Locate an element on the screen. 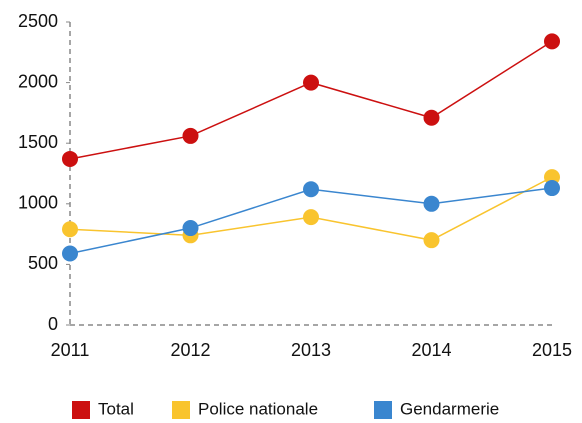 The image size is (582, 423). y-tick-label: 2500 is located at coordinates (38, 21).